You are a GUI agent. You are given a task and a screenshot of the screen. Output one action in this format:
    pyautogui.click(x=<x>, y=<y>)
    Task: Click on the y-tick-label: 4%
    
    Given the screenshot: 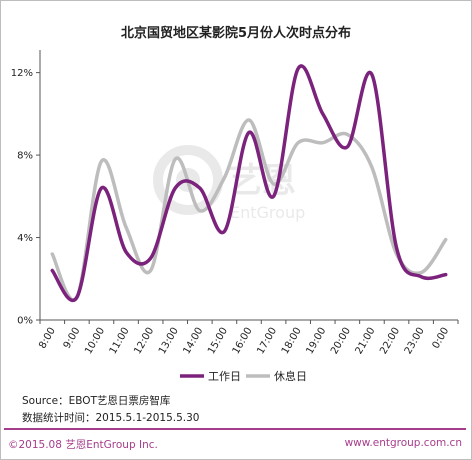 What is the action you would take?
    pyautogui.click(x=25, y=238)
    